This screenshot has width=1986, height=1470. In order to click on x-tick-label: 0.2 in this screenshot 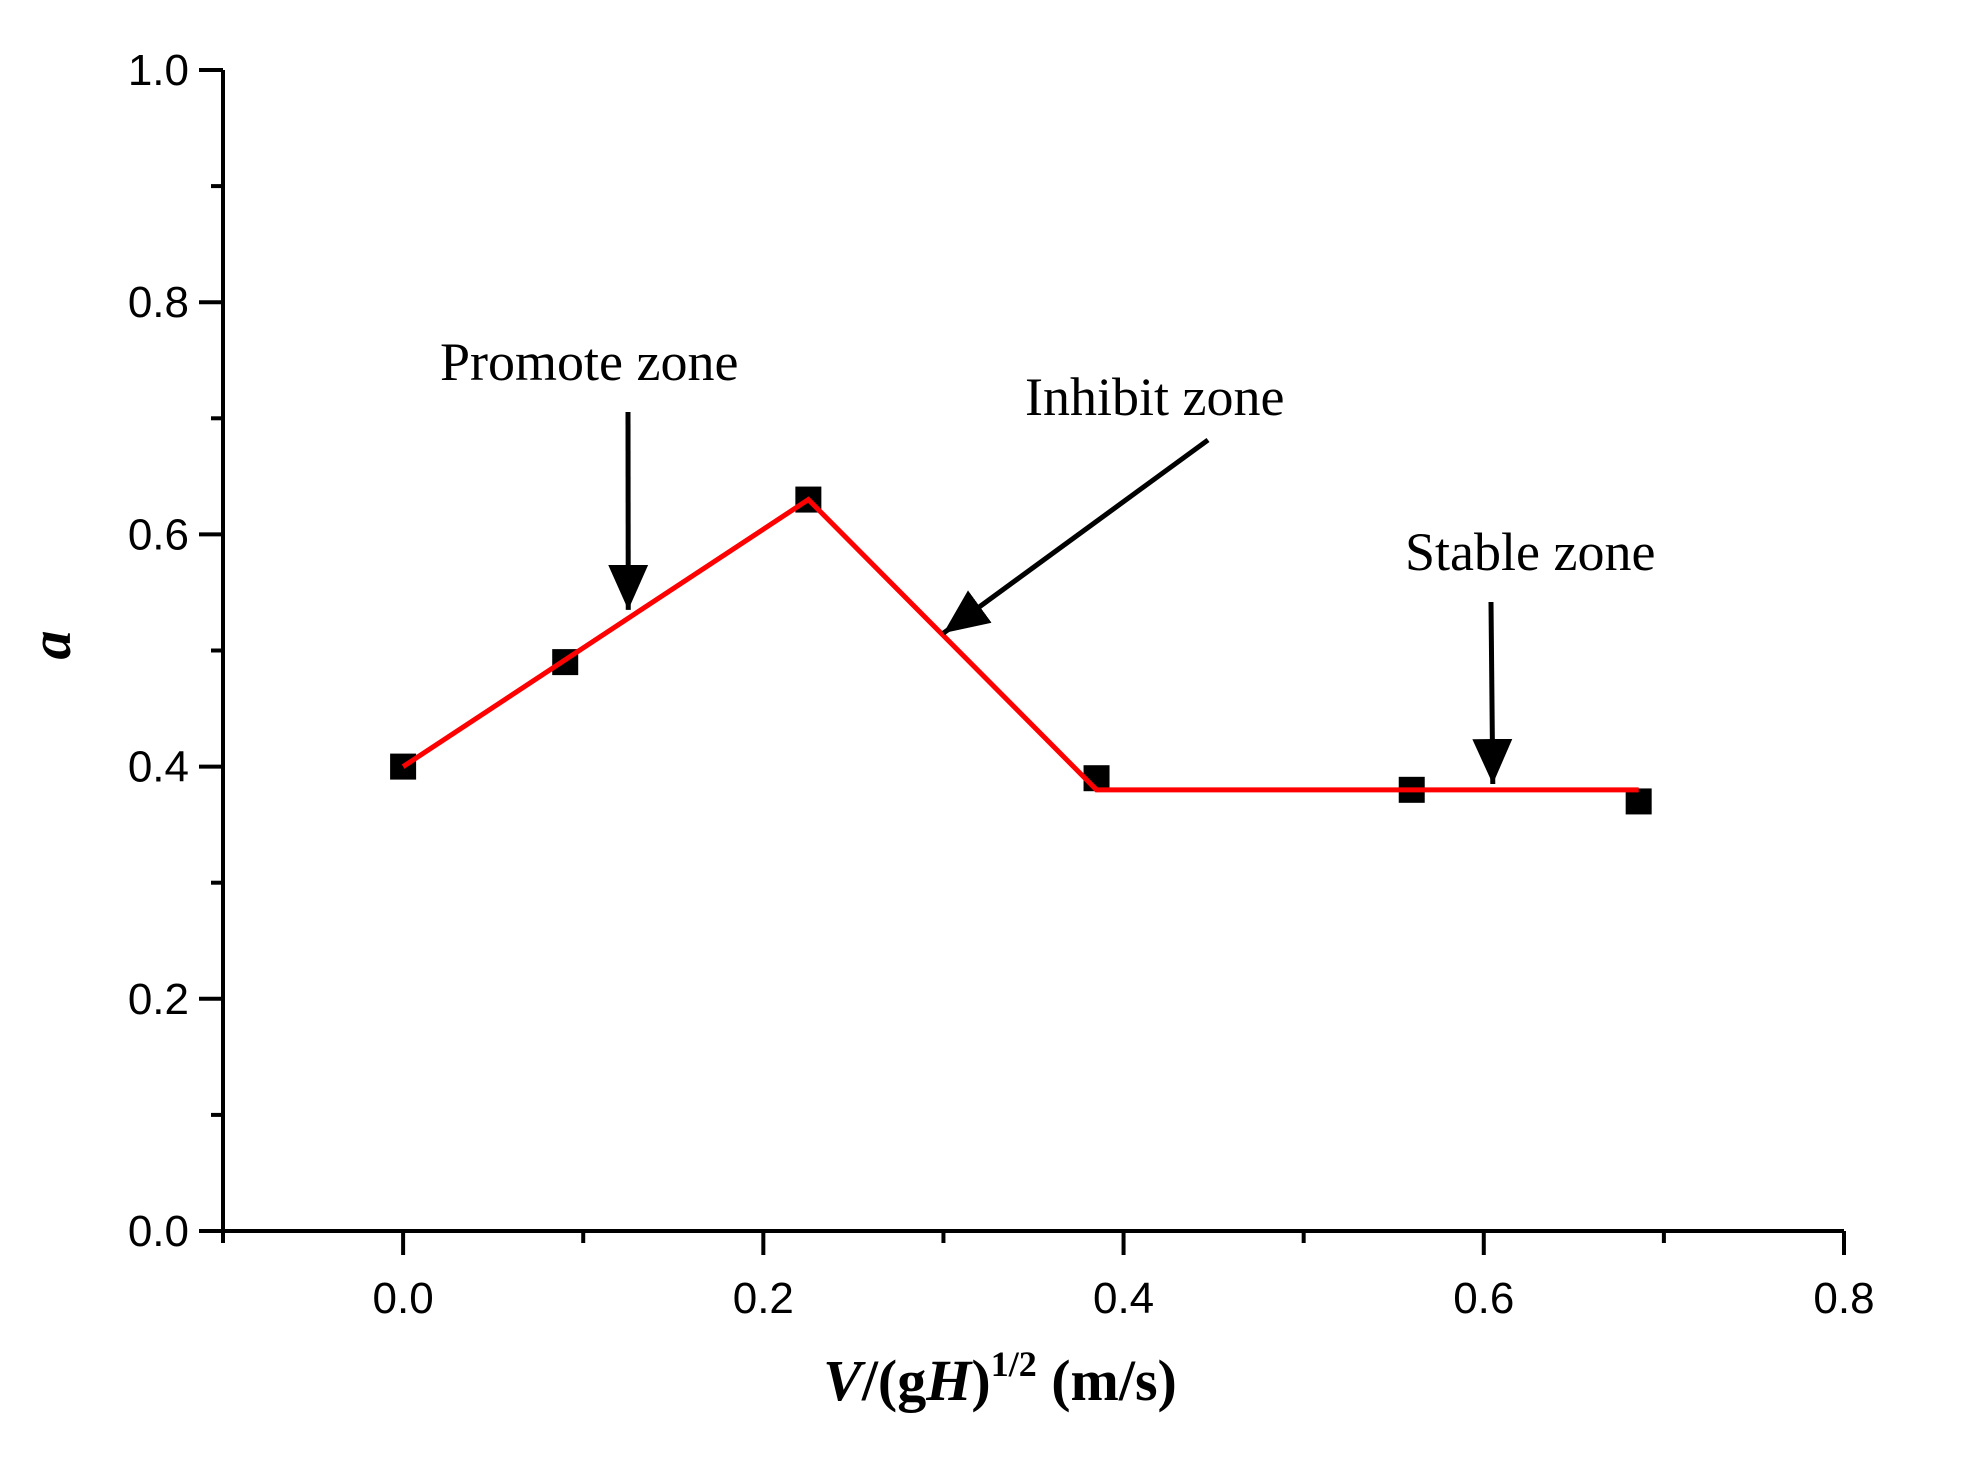, I will do `click(763, 1298)`.